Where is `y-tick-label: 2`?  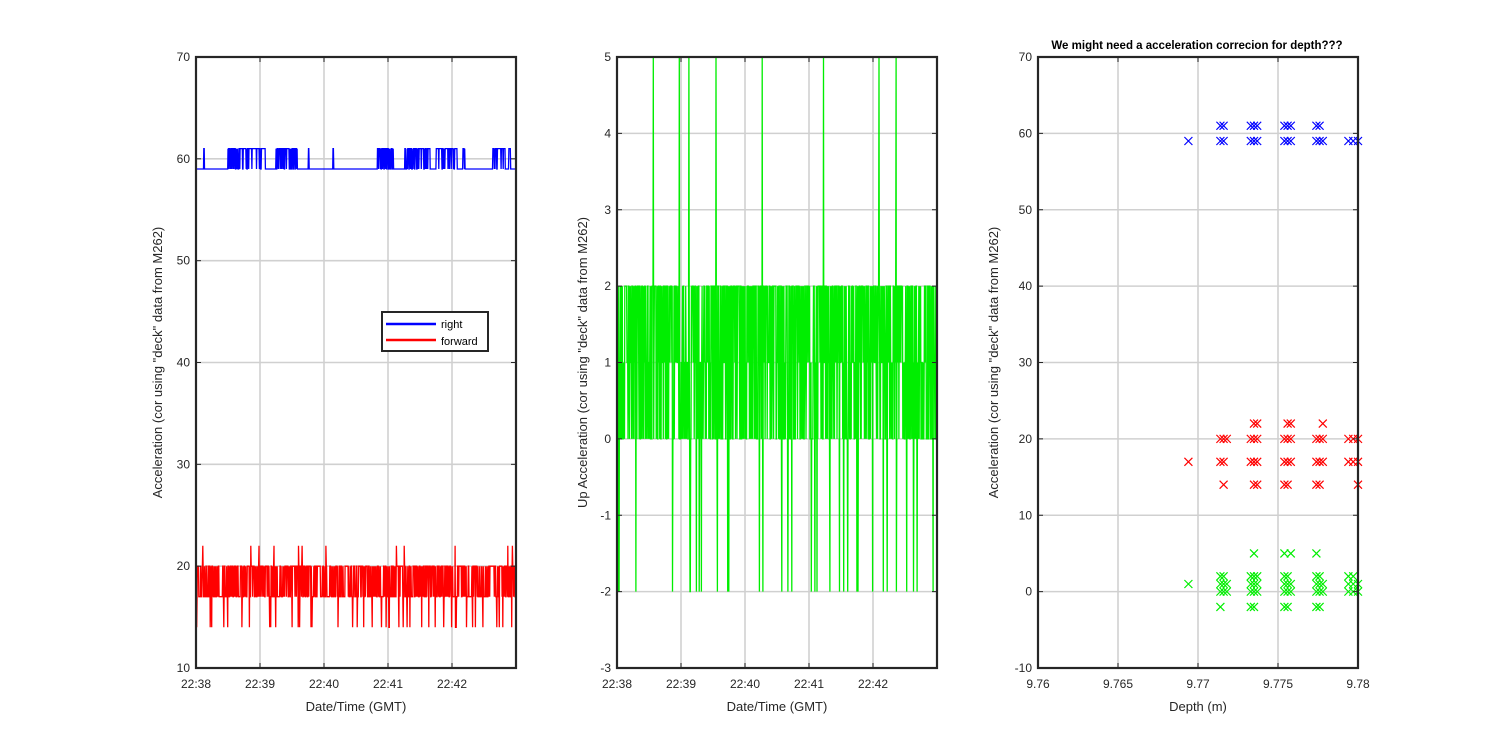
y-tick-label: 2 is located at coordinates (607, 286).